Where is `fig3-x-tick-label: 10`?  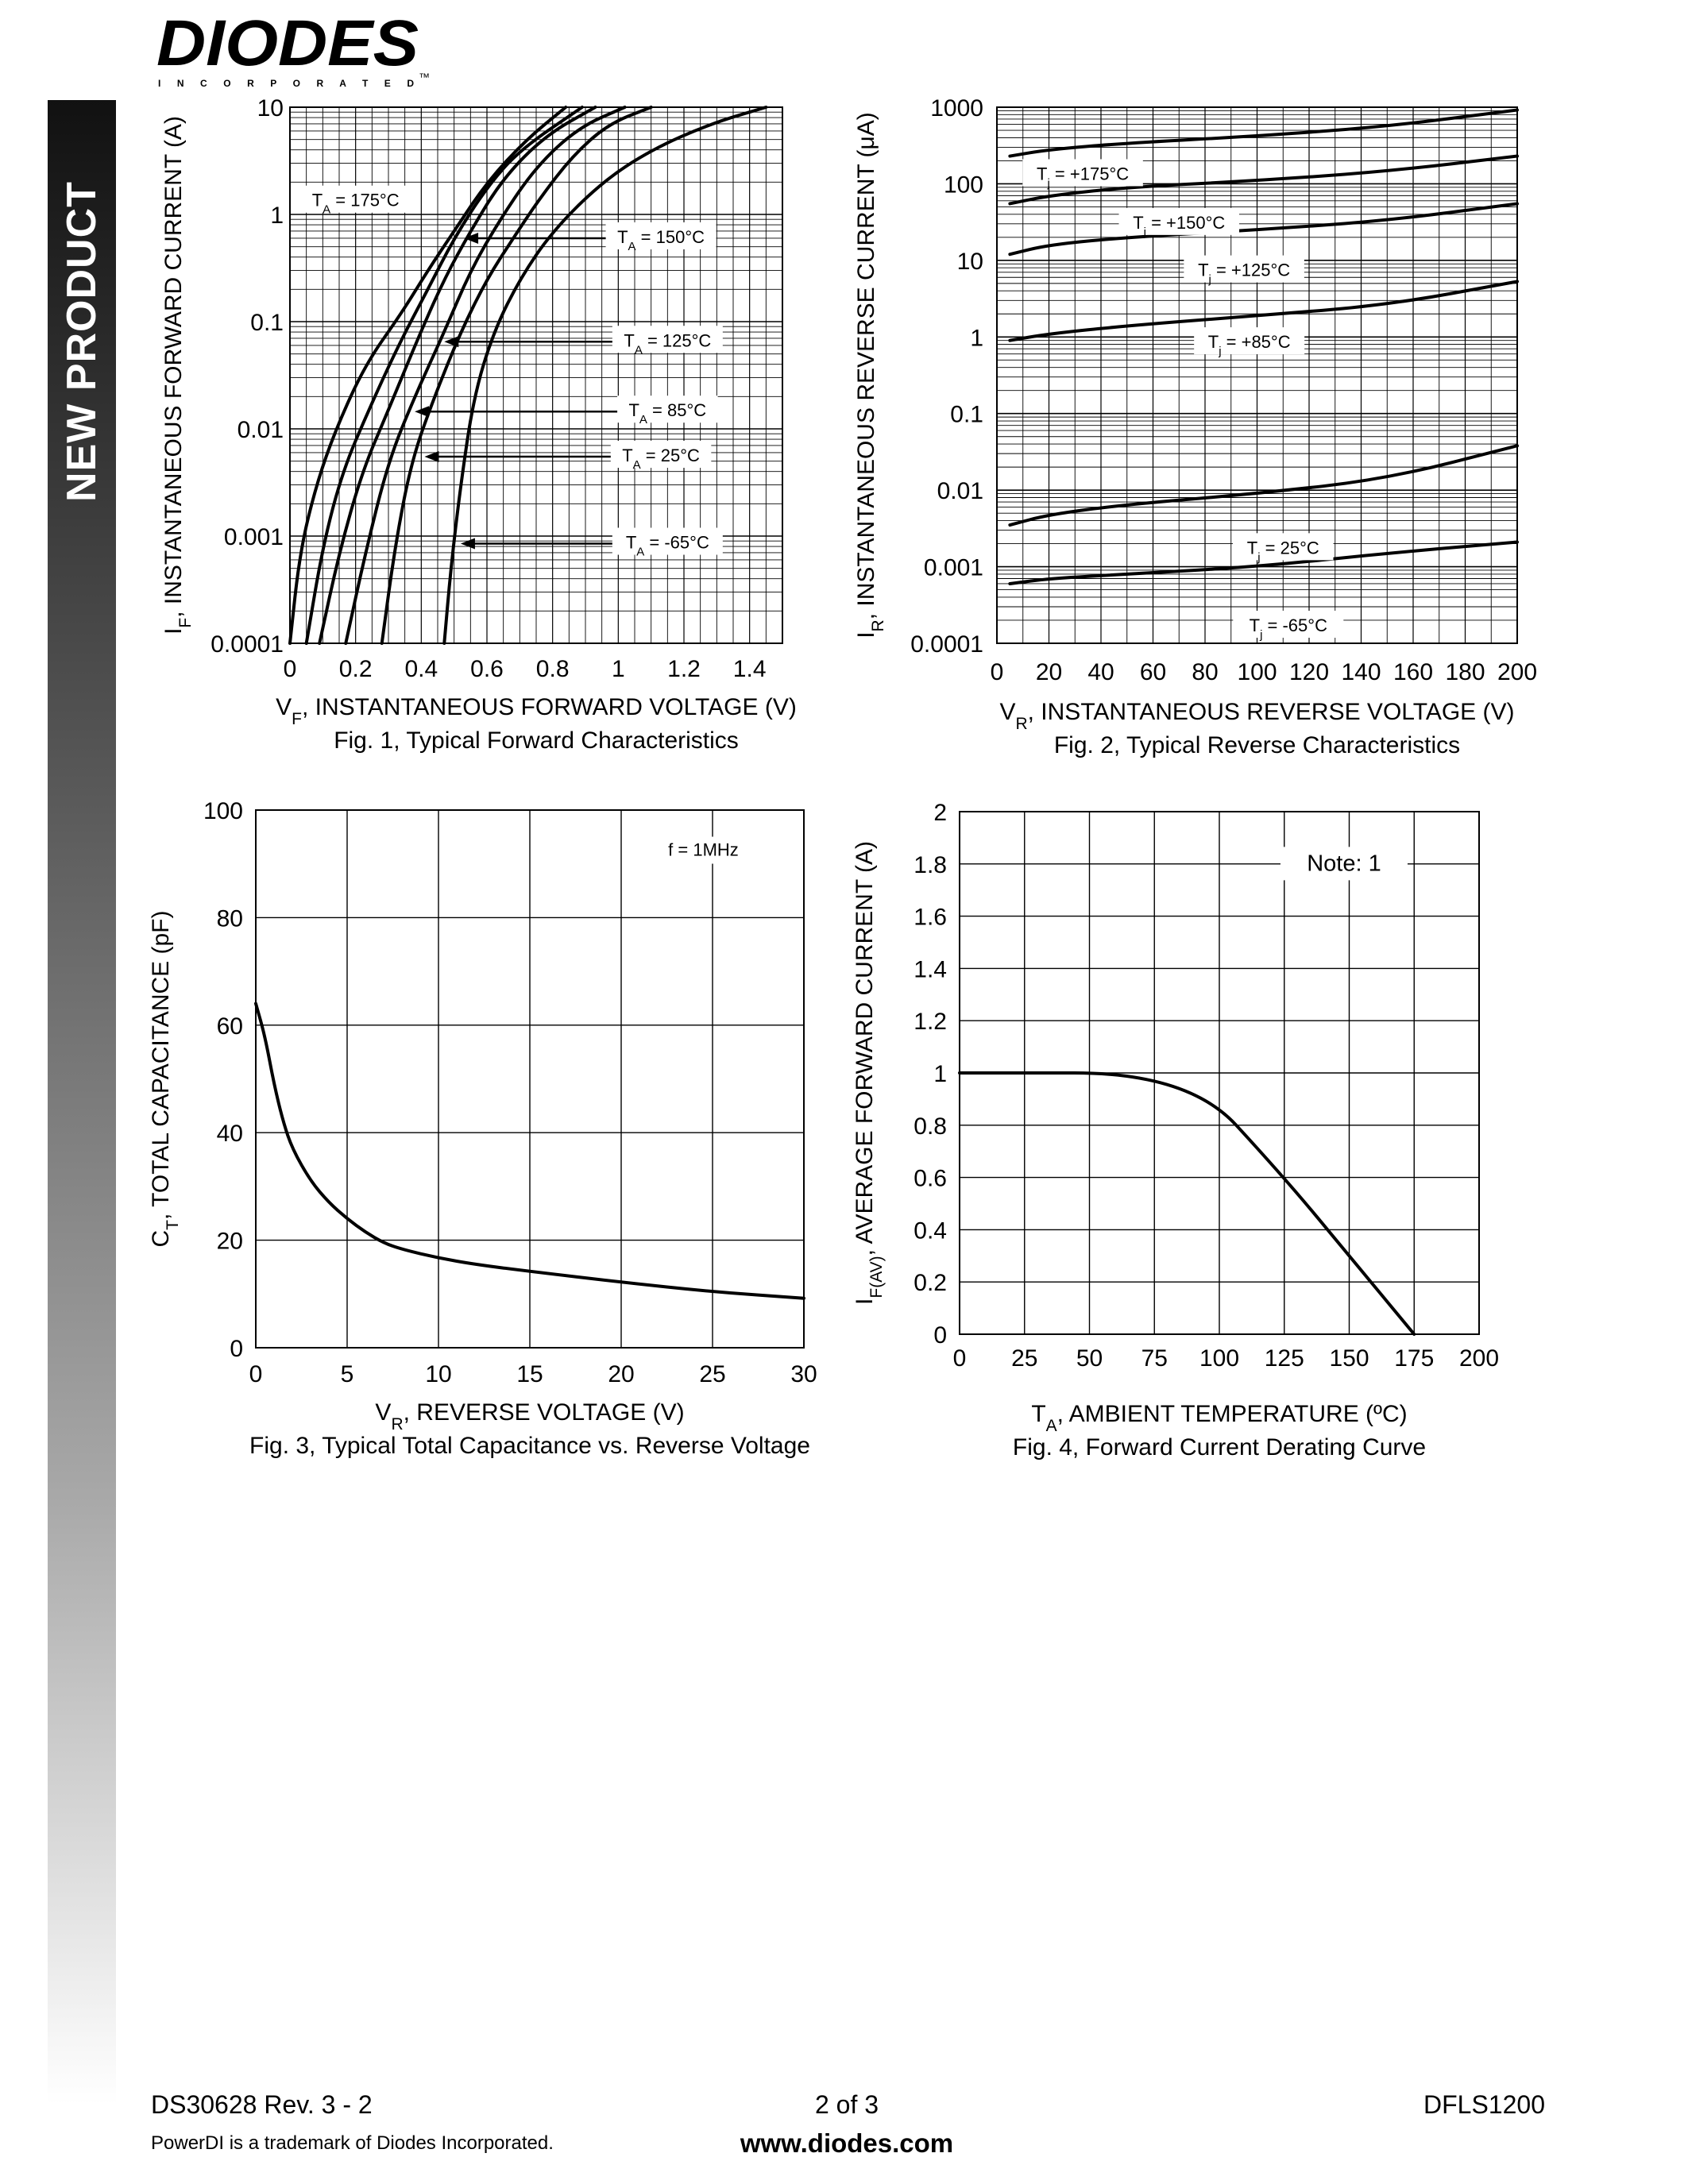
fig3-x-tick-label: 10 is located at coordinates (438, 1374).